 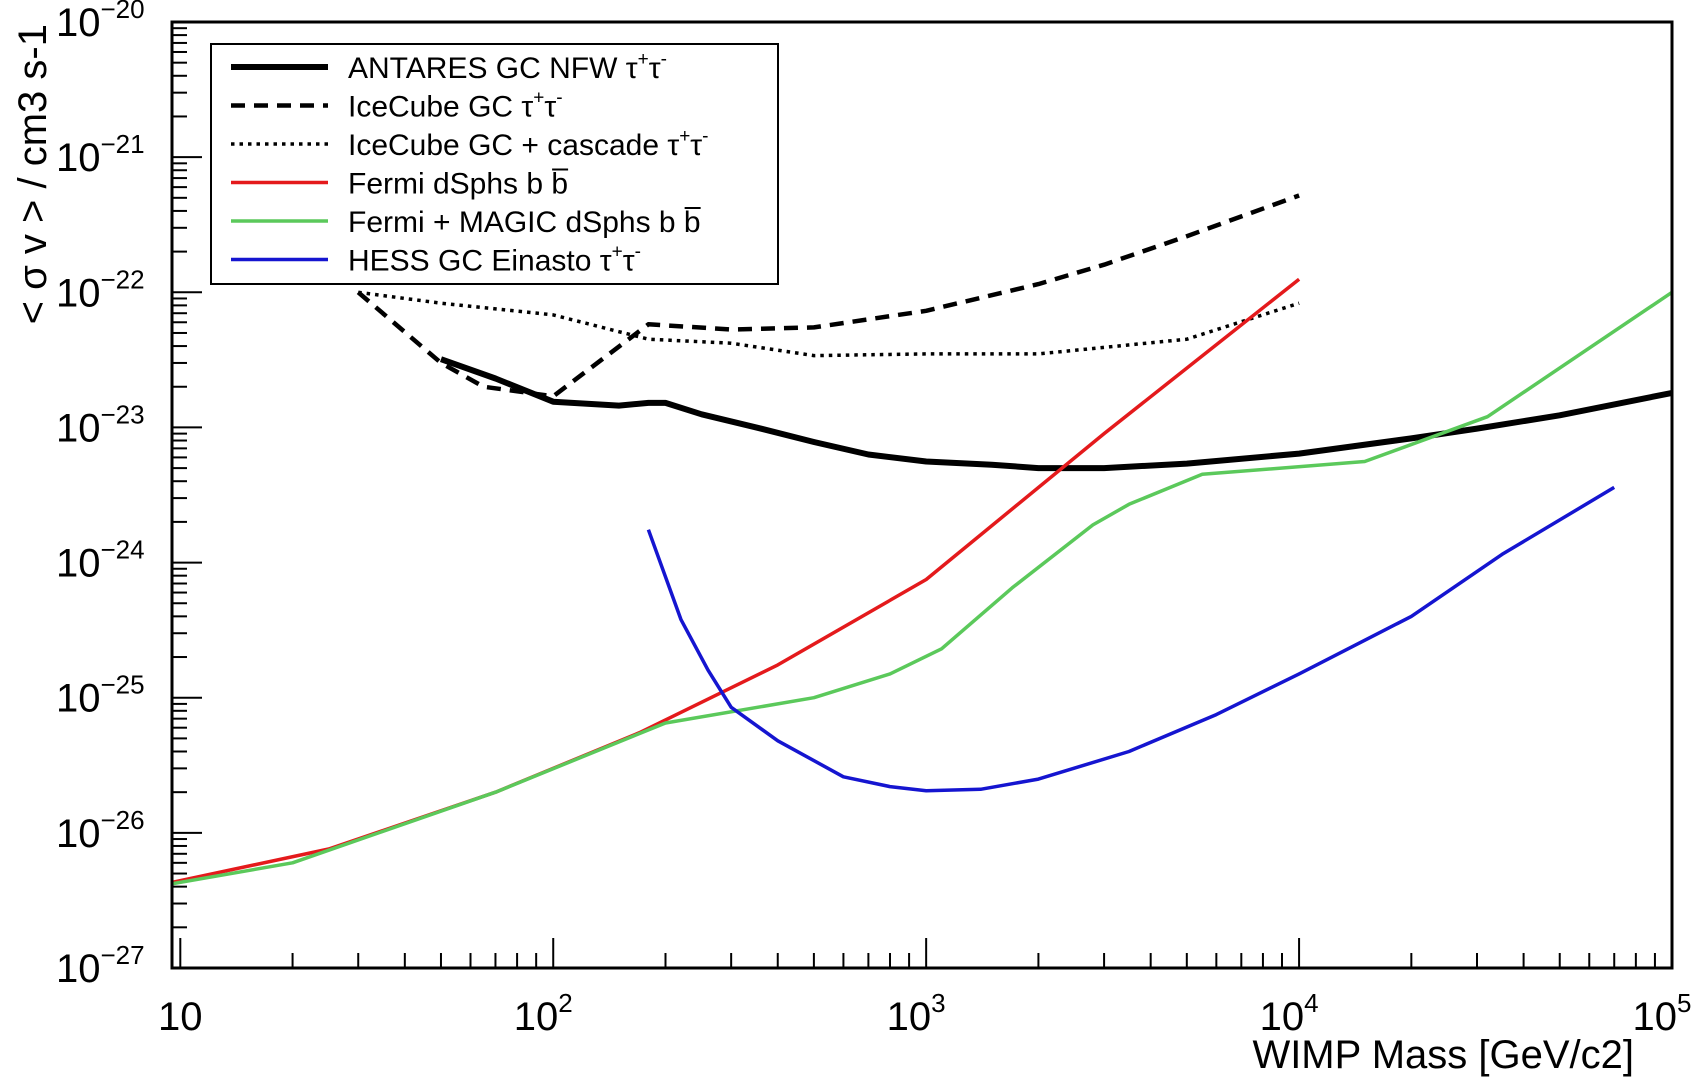 What do you see at coordinates (528, 144) in the screenshot?
I see `legend-label-2: IceCube GC + cascade τ+τ-` at bounding box center [528, 144].